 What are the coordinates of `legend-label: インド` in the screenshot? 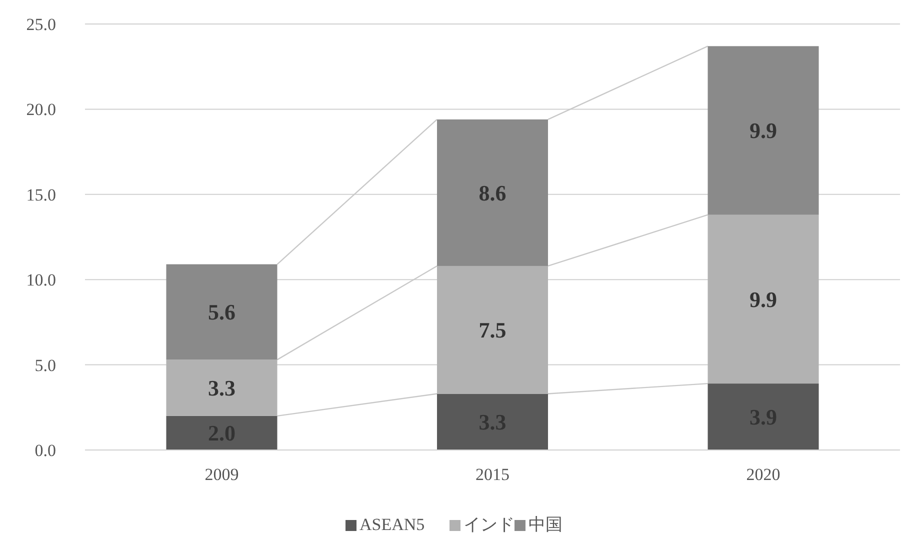 It's located at (489, 524).